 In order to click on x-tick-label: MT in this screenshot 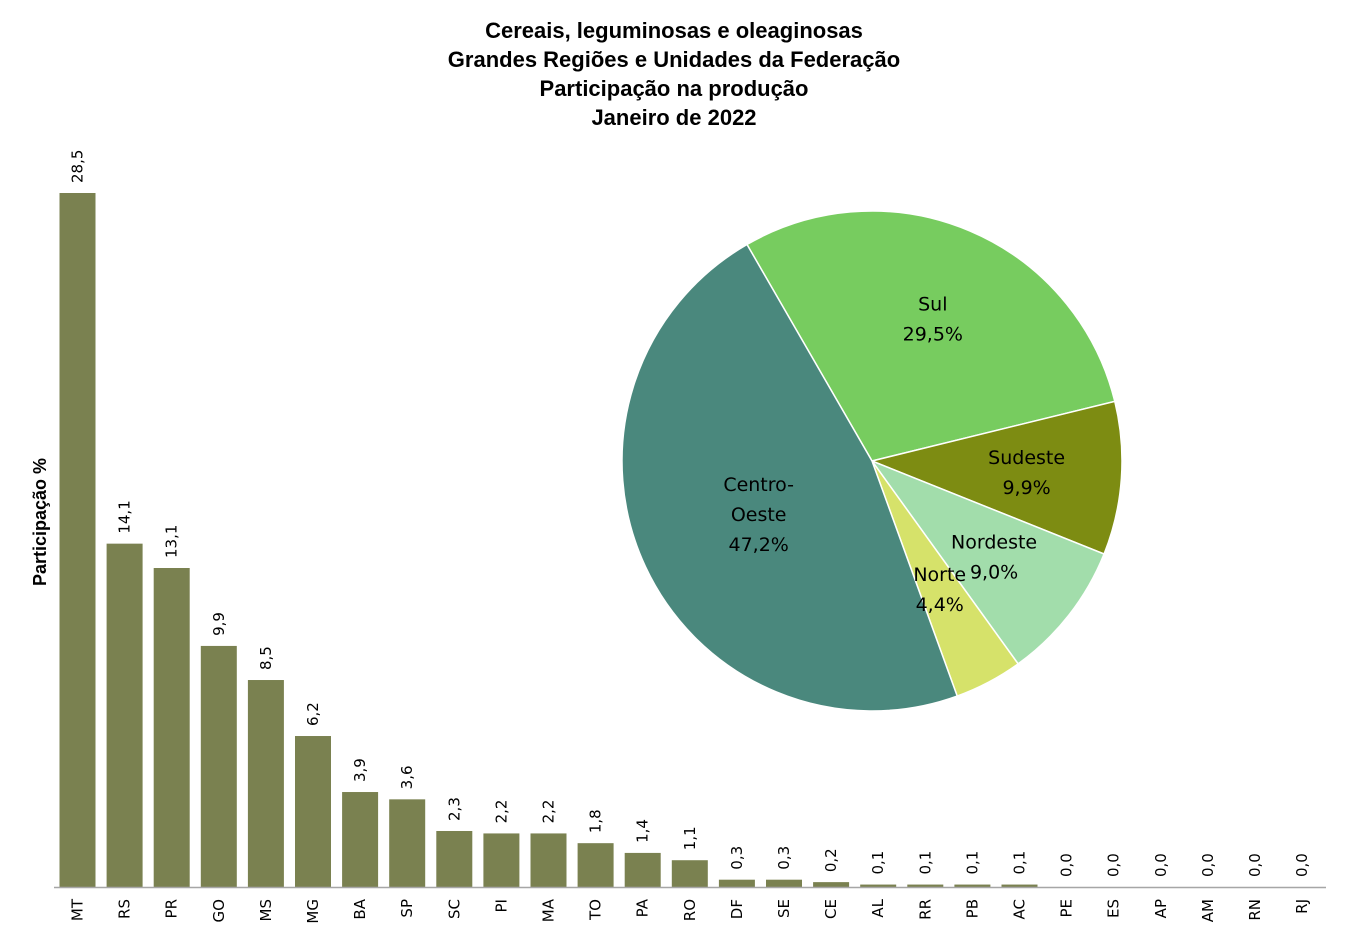, I will do `click(78, 909)`.